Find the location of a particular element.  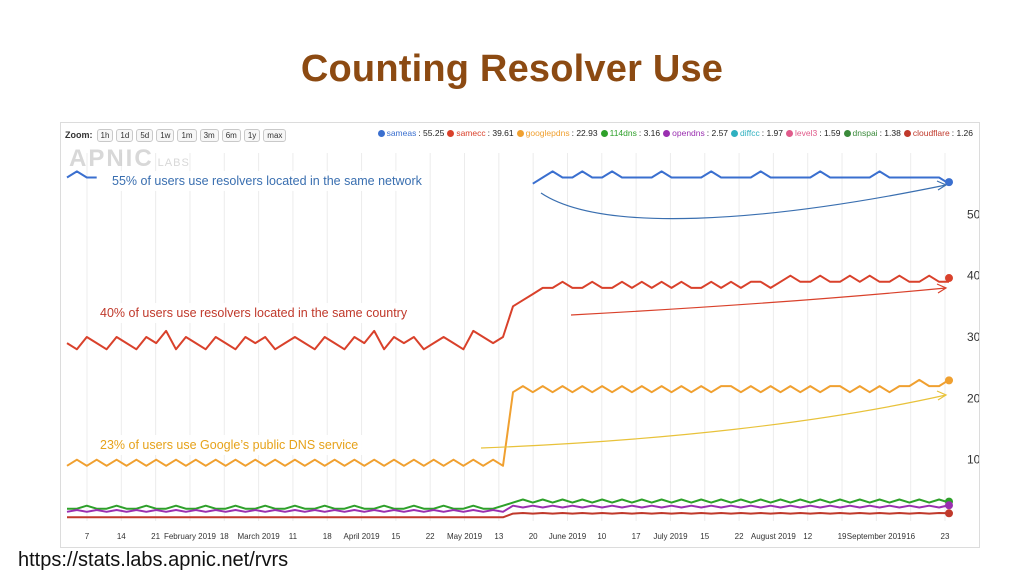

legend-name: samecc is located at coordinates (471, 133).